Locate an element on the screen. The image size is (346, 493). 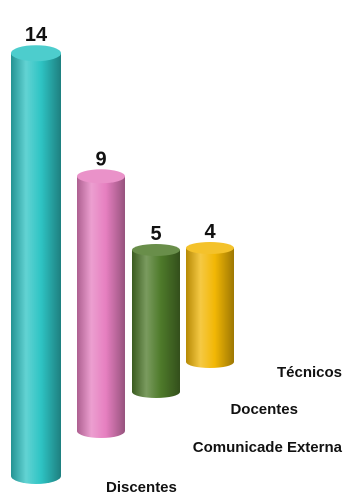
bar-docentes is located at coordinates (101, 304).